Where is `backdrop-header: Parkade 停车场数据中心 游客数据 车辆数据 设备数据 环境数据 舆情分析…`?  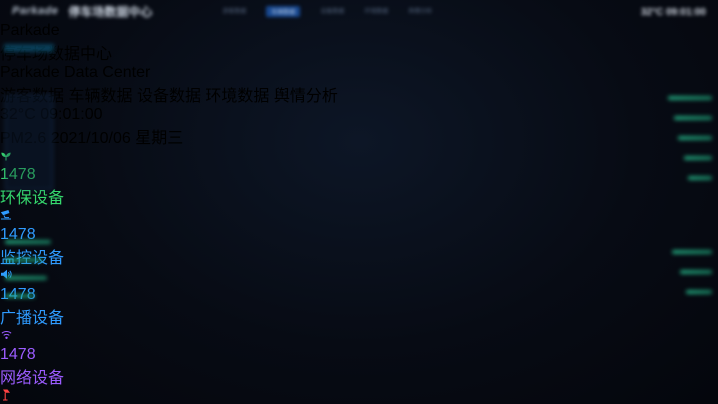 backdrop-header: Parkade 停车场数据中心 游客数据 车辆数据 设备数据 环境数据 舆情分析… is located at coordinates (359, 11).